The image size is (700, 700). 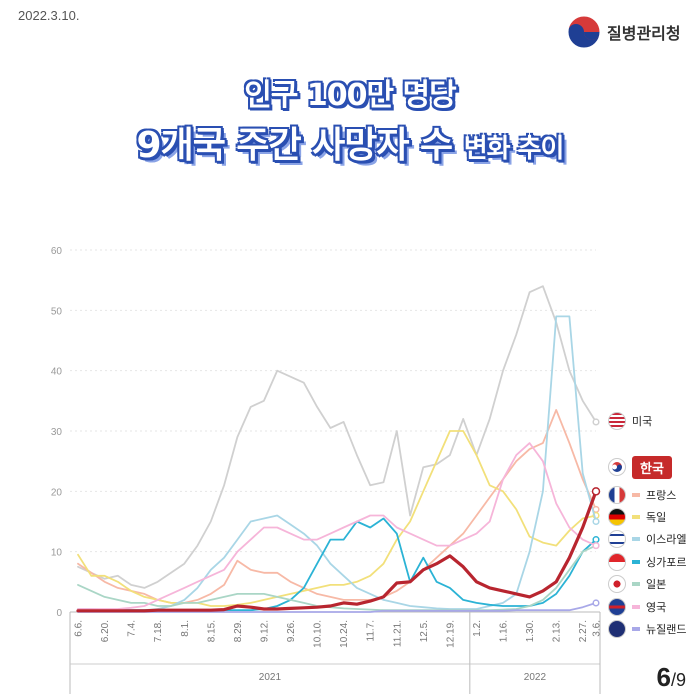 I want to click on legend-label: 한국, so click(x=652, y=467).